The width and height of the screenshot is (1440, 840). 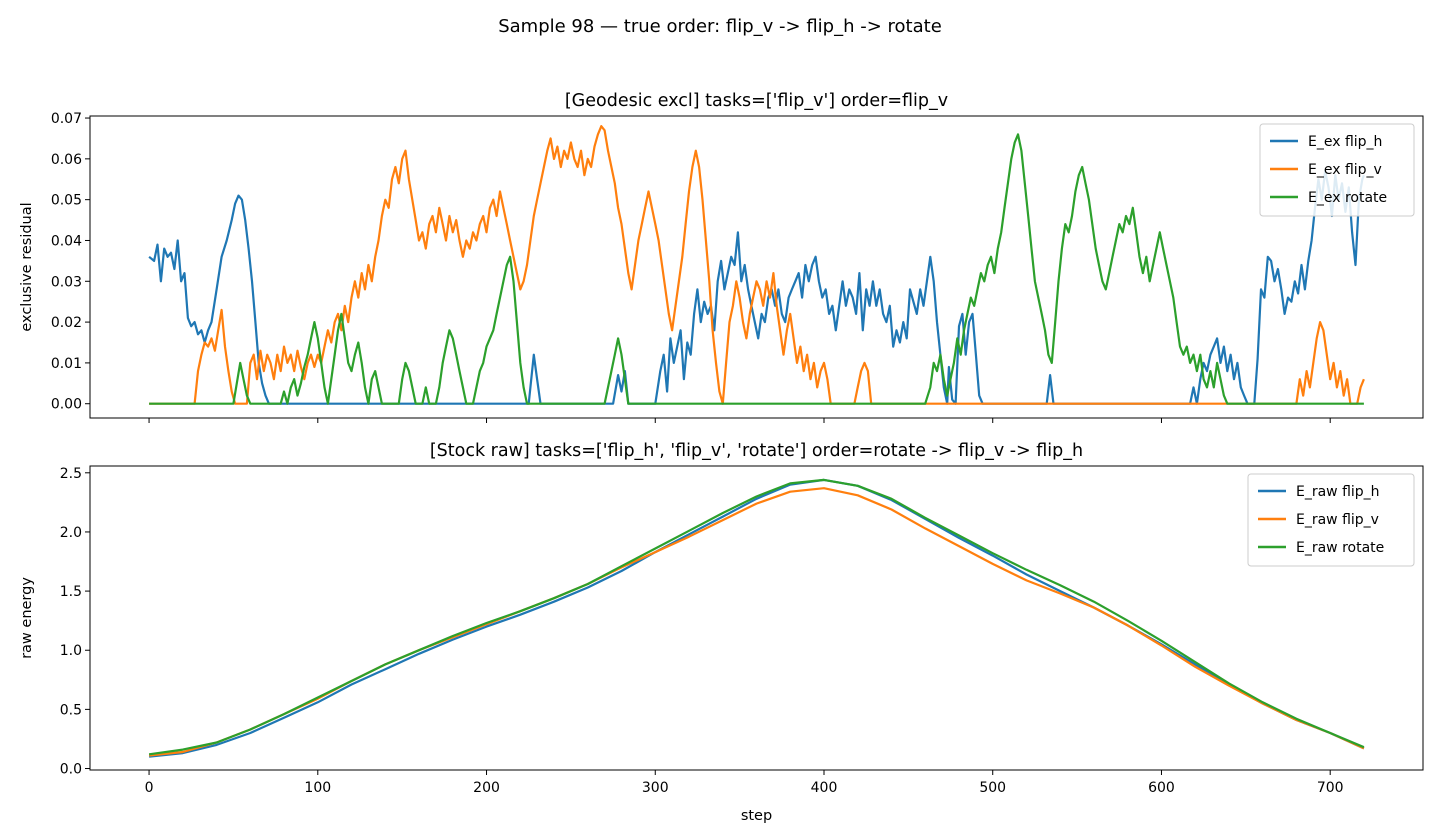 I want to click on chart-2-legend-label-2: E_raw flip_v, so click(x=1337, y=520).